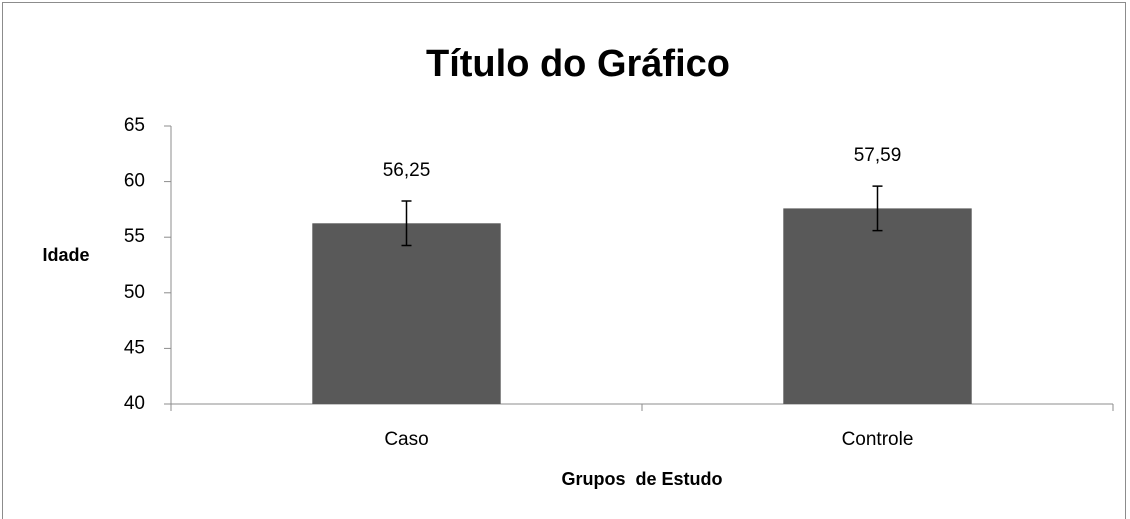 The image size is (1130, 519). Describe the element at coordinates (578, 64) in the screenshot. I see `chart-title: Título do Gráfico` at that location.